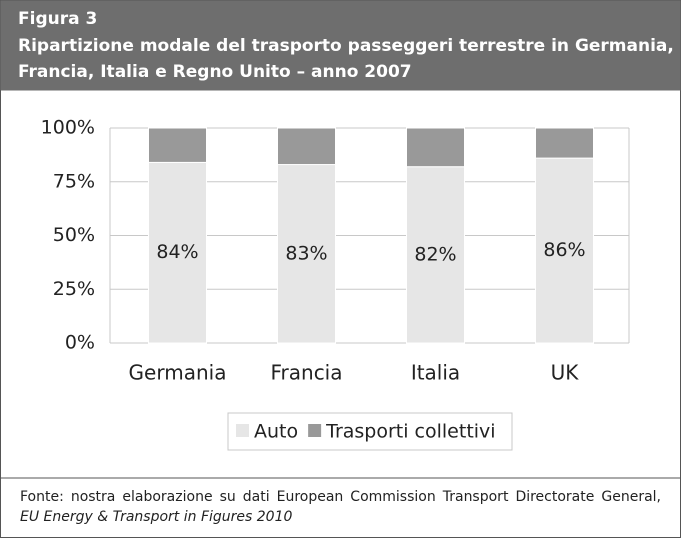 This screenshot has width=681, height=538. What do you see at coordinates (565, 373) in the screenshot?
I see `x-tick-label: UK` at bounding box center [565, 373].